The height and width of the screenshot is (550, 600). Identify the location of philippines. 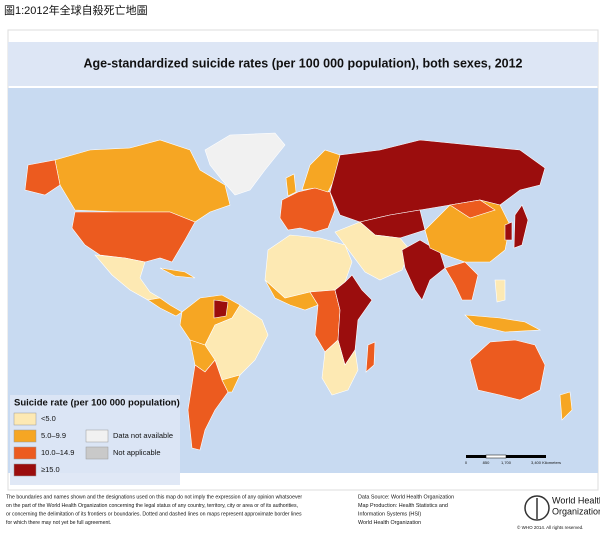
(500, 291).